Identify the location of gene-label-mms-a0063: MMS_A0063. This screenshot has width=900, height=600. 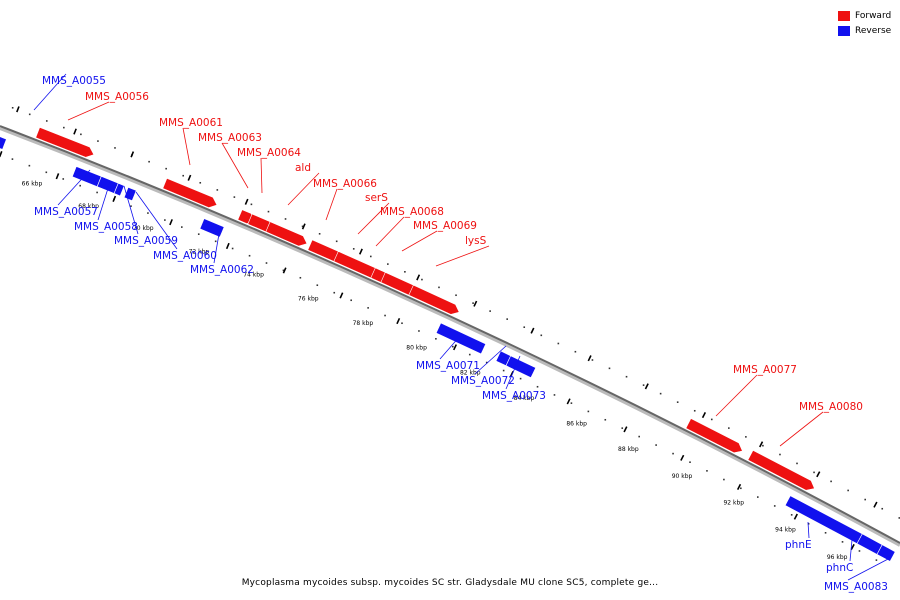
(230, 138).